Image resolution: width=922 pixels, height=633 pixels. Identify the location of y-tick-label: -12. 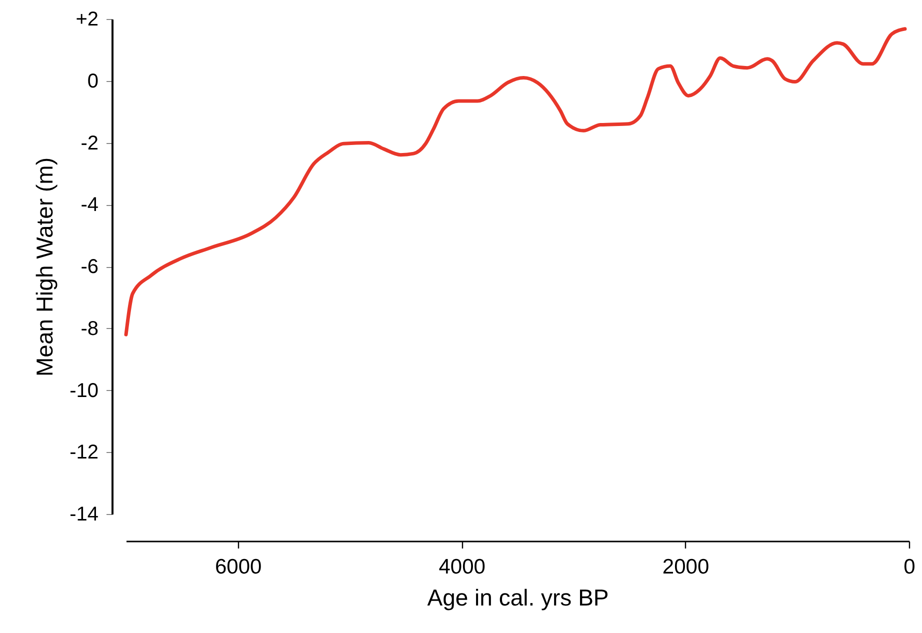
(84, 453).